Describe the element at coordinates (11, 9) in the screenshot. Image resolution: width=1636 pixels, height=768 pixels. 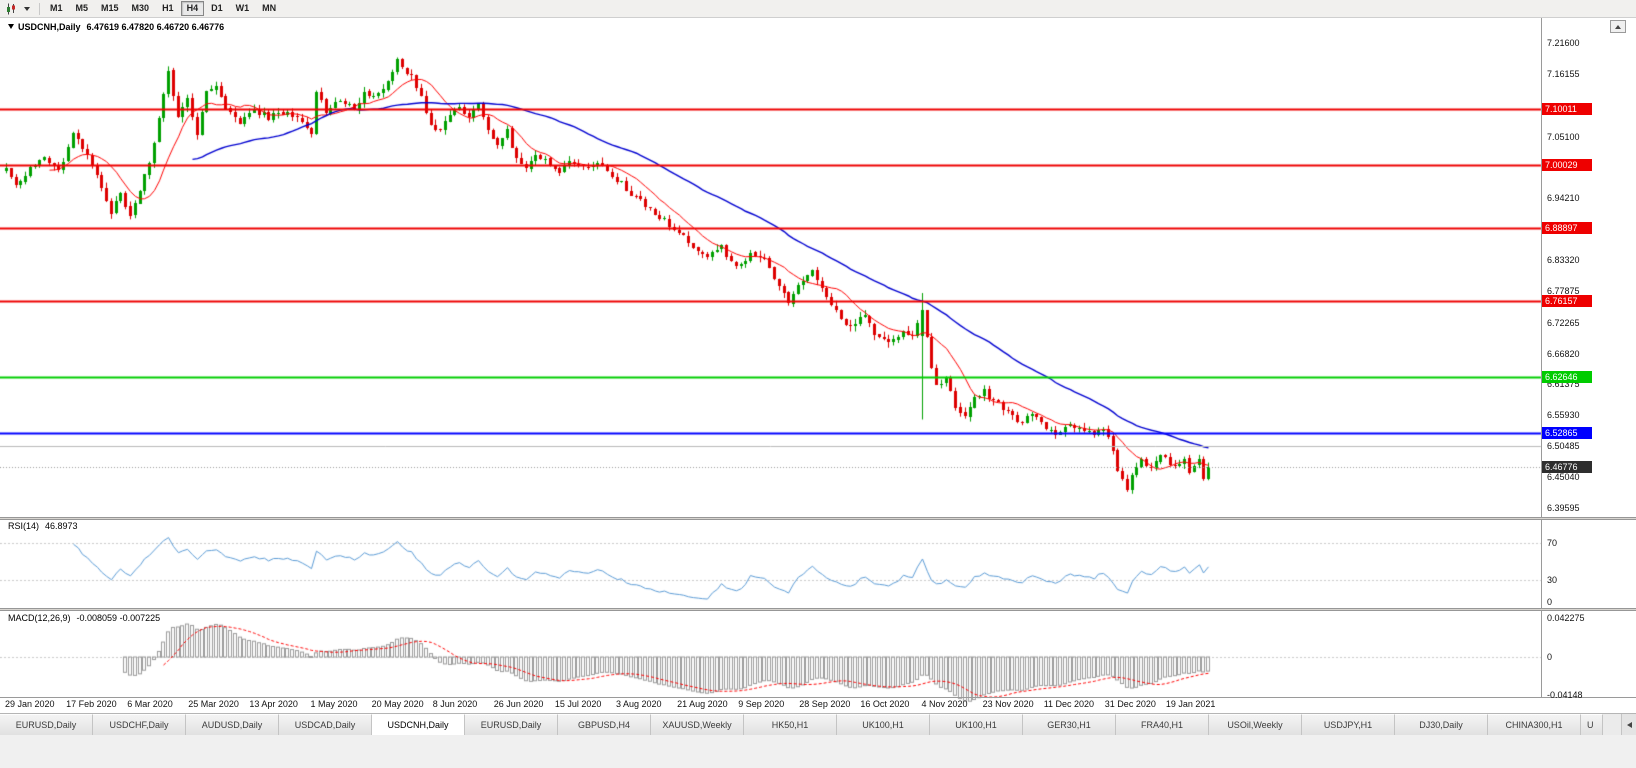
I see `chart-type-icon` at that location.